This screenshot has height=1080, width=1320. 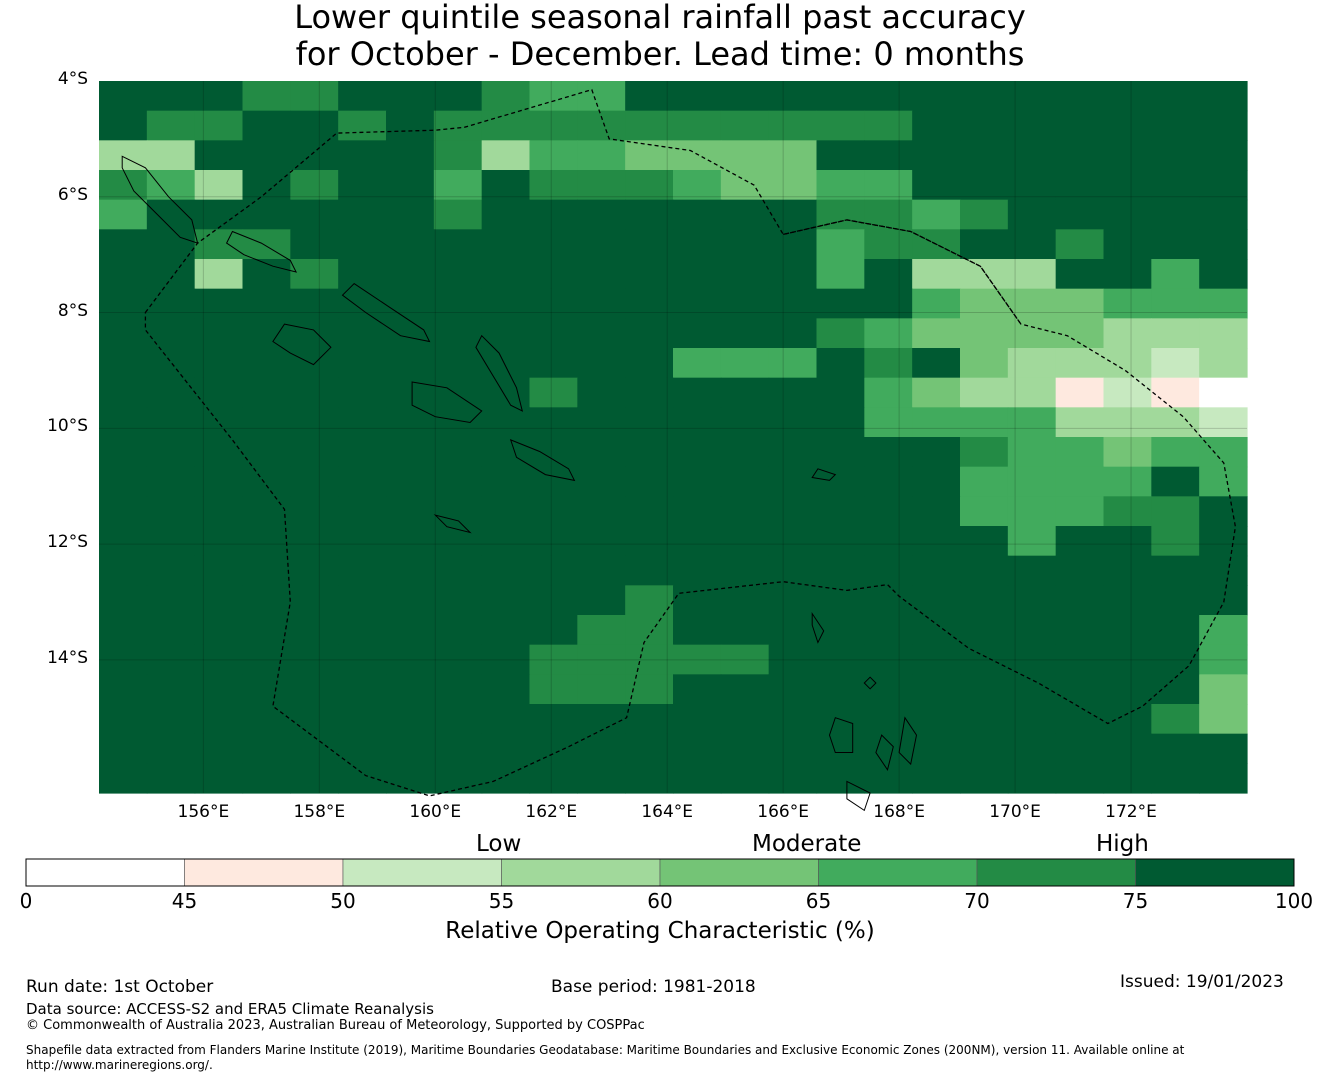 I want to click on latitude-tick-label: 12°S, so click(x=67, y=542).